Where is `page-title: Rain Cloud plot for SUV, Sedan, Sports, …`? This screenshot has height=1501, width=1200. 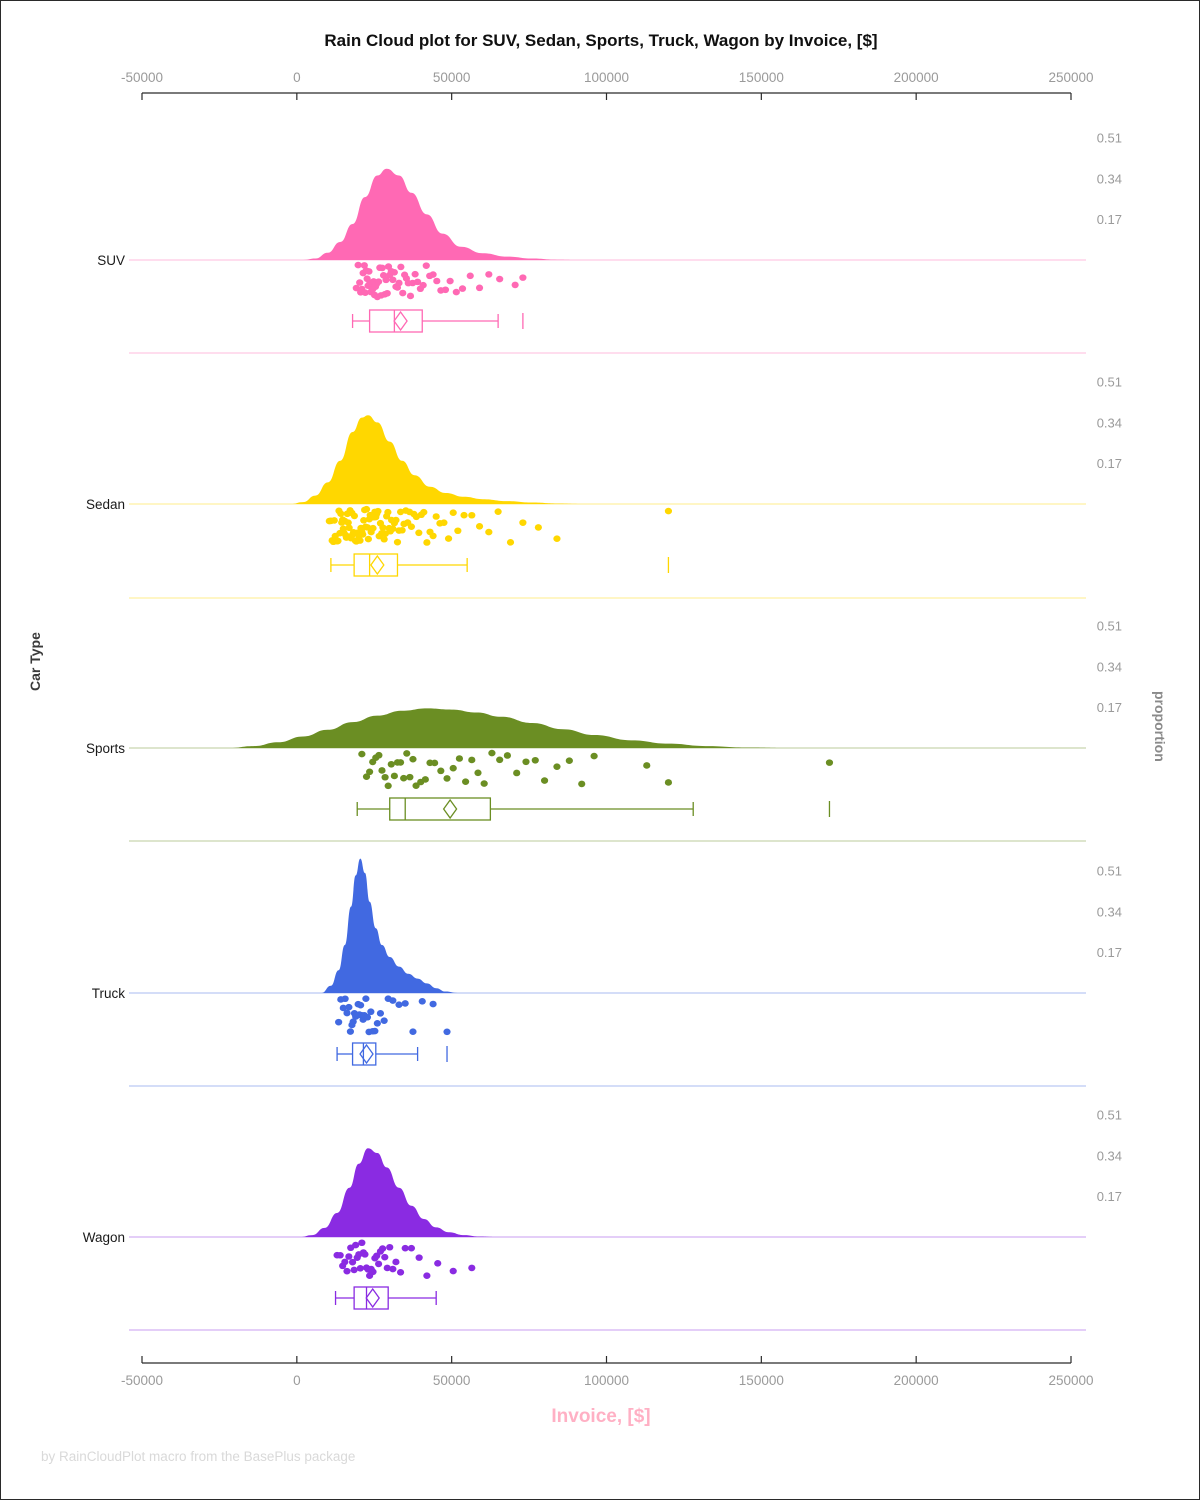 page-title: Rain Cloud plot for SUV, Sedan, Sports, … is located at coordinates (601, 40).